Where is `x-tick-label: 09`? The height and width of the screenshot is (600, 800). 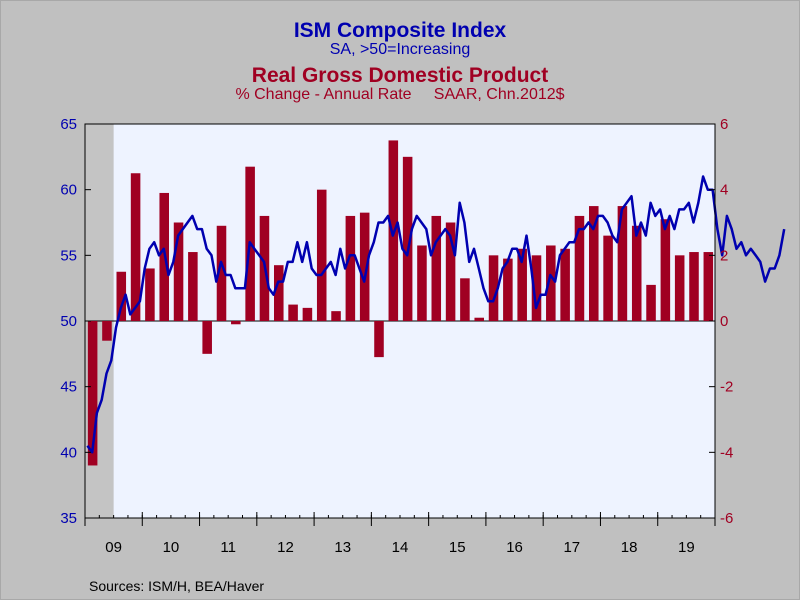 x-tick-label: 09 is located at coordinates (113, 547).